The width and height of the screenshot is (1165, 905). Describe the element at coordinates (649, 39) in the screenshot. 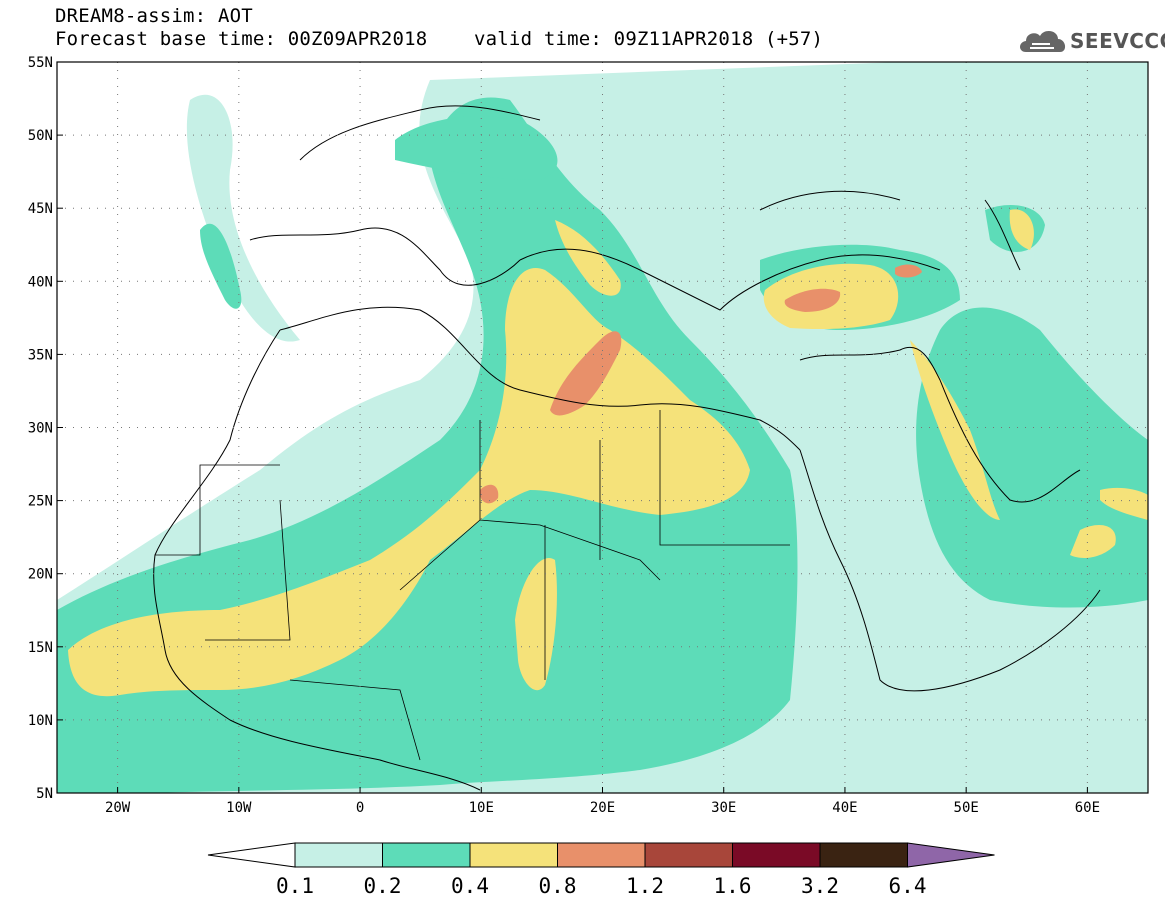

I see `valid-time-label: valid time: 09Z11APR2018 (+57)` at that location.